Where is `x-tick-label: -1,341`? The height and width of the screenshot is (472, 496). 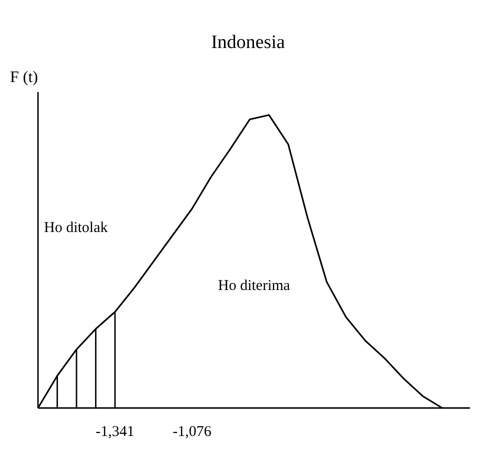 x-tick-label: -1,341 is located at coordinates (115, 432).